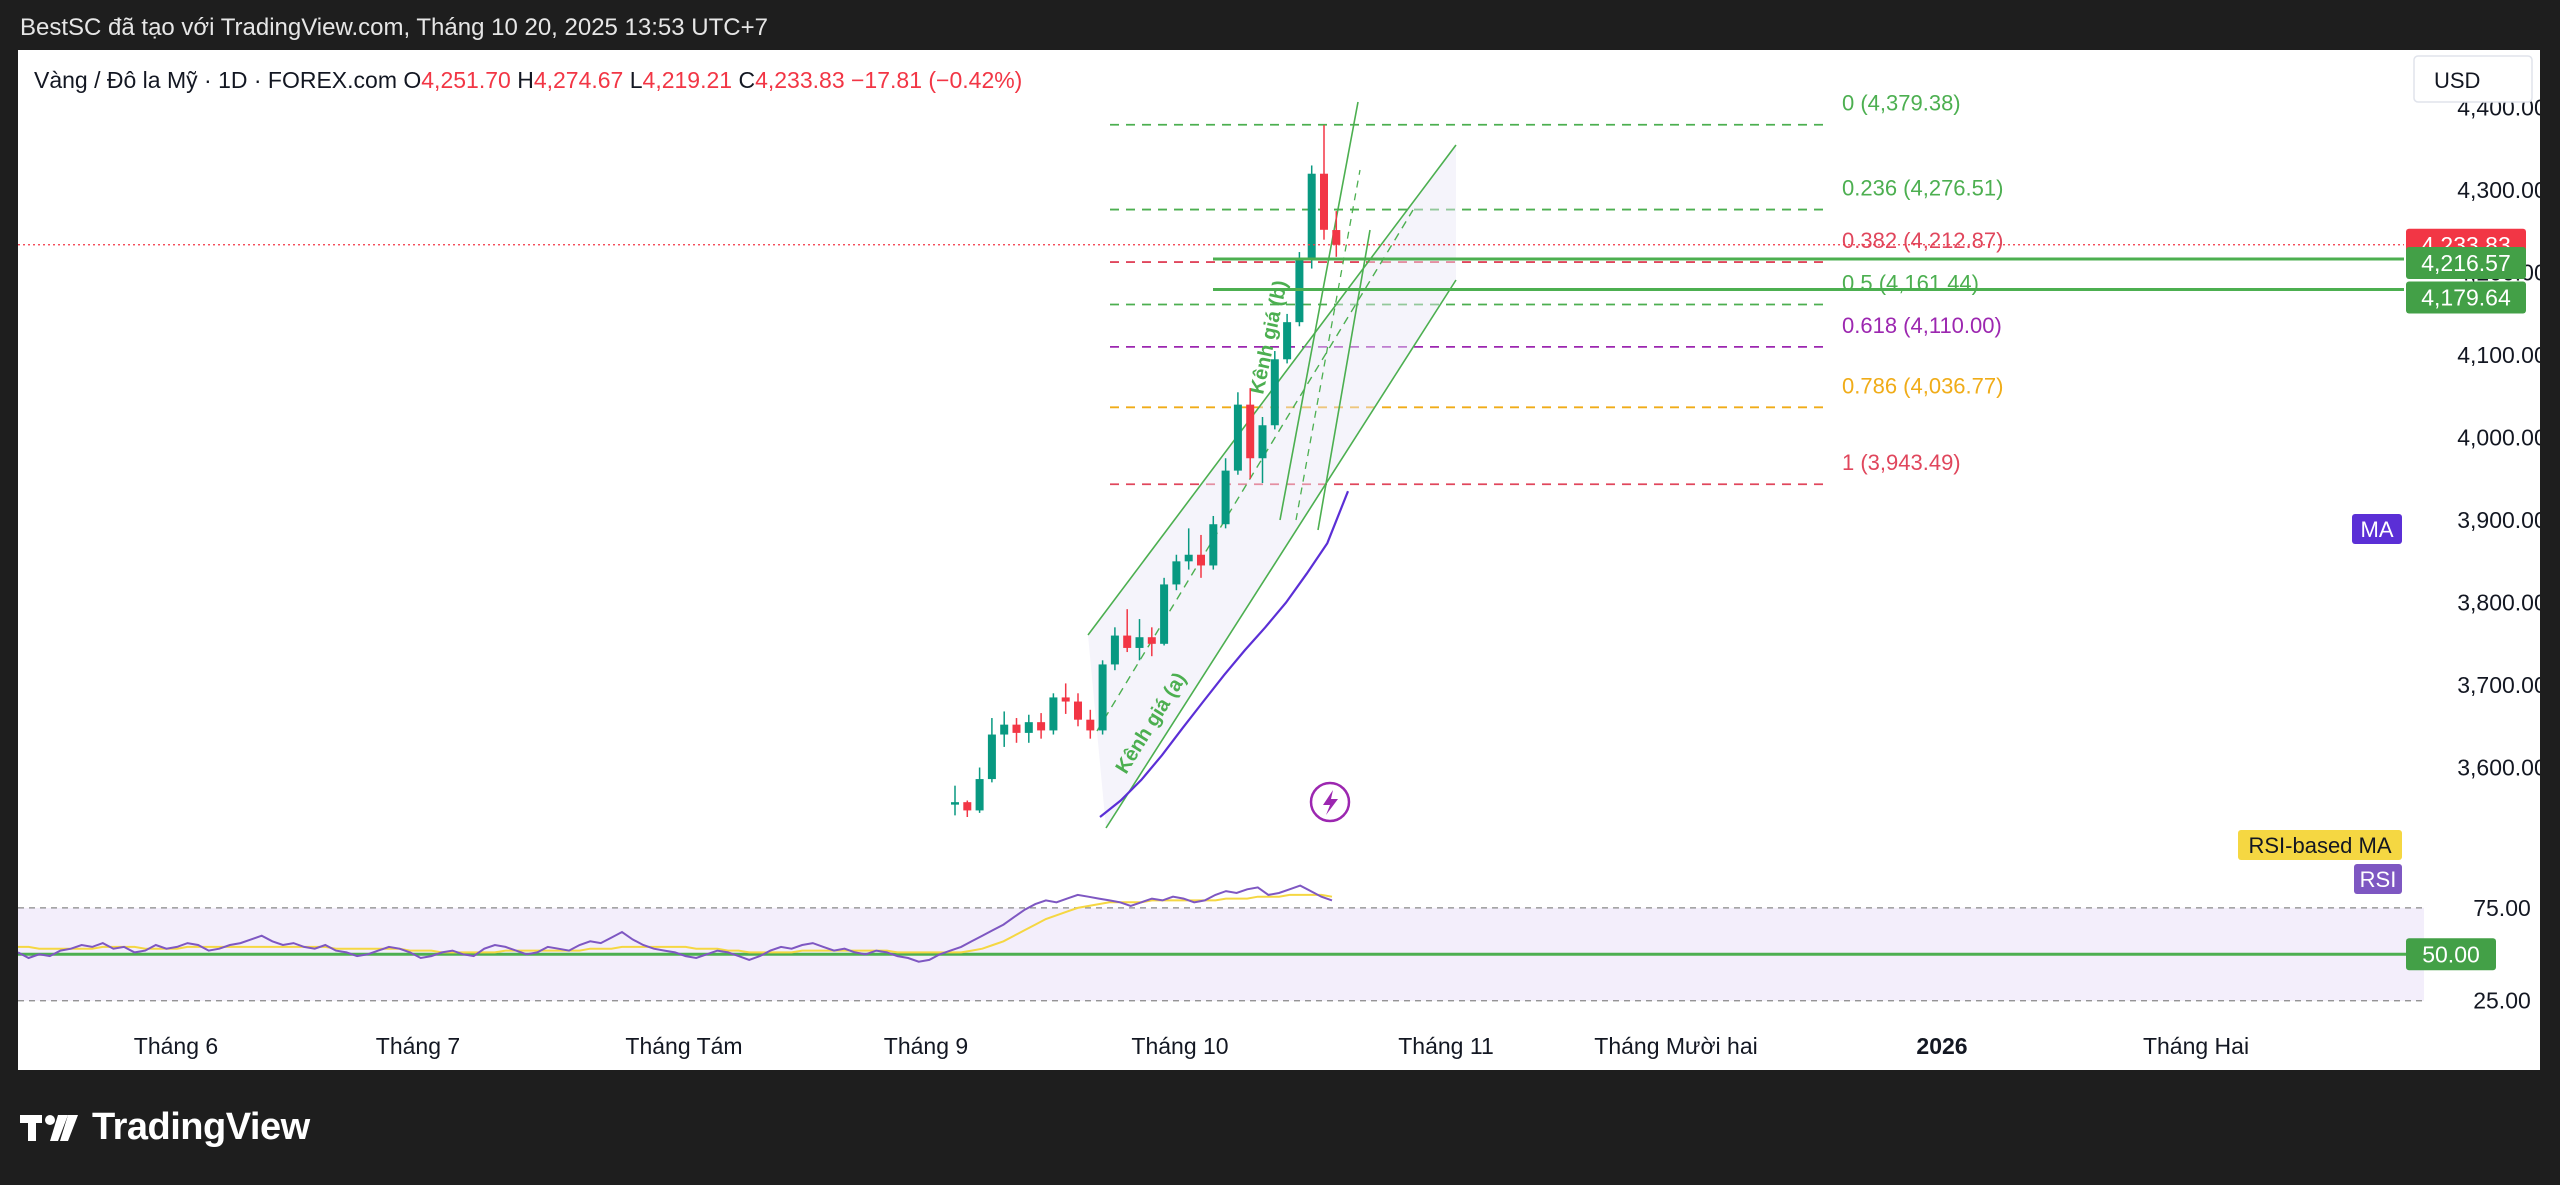  What do you see at coordinates (412, 80) in the screenshot?
I see `legend-o-label: O` at bounding box center [412, 80].